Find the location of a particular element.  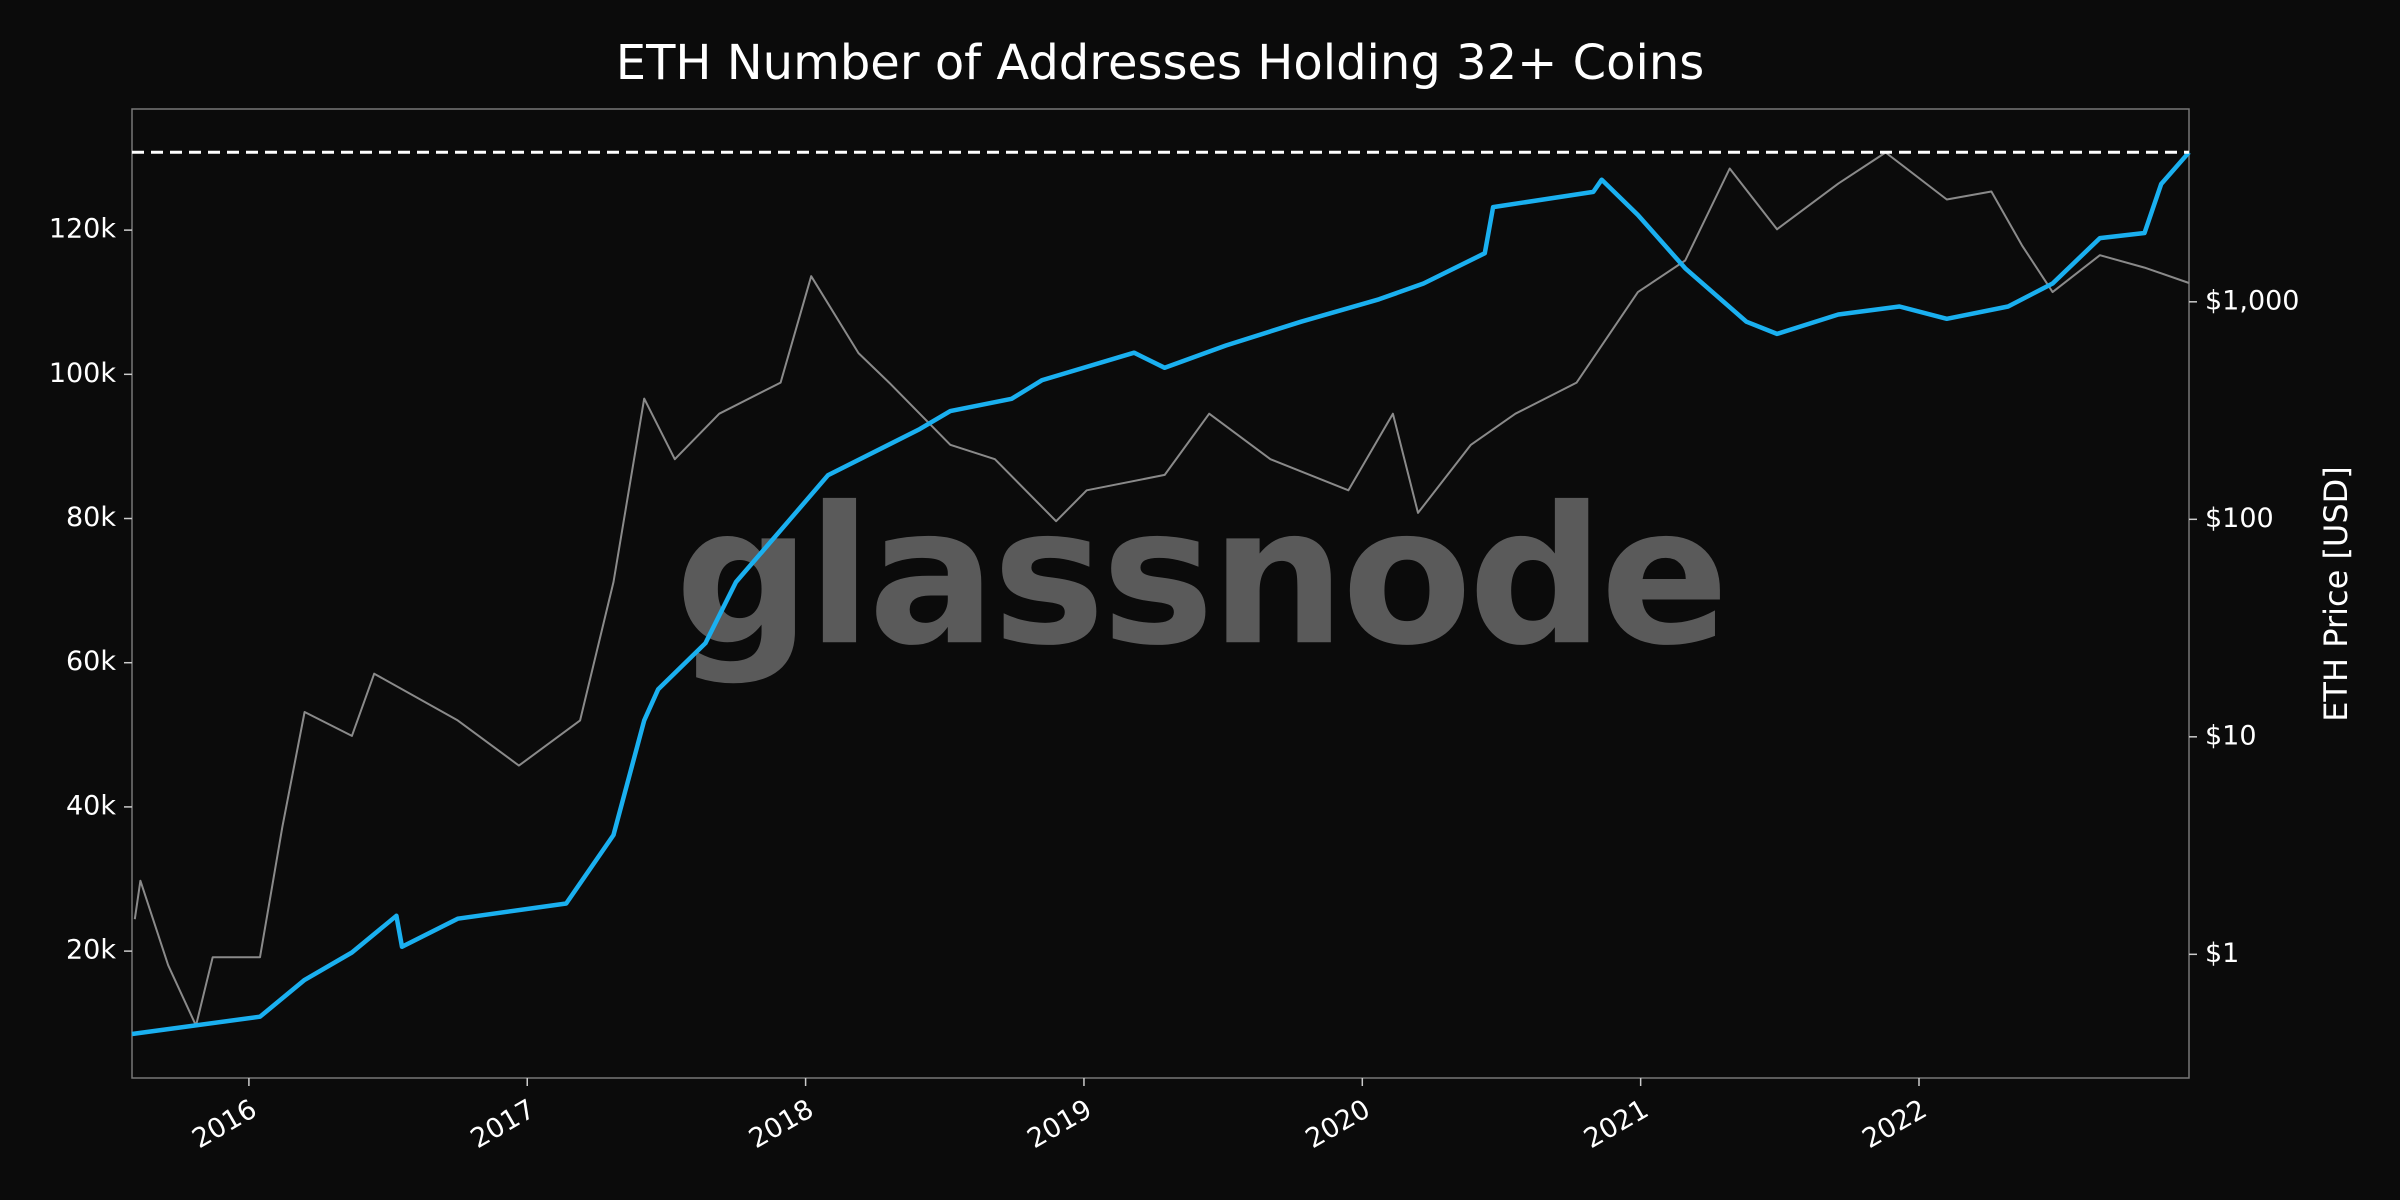

y2-tick-label: $10 is located at coordinates (2231, 735).